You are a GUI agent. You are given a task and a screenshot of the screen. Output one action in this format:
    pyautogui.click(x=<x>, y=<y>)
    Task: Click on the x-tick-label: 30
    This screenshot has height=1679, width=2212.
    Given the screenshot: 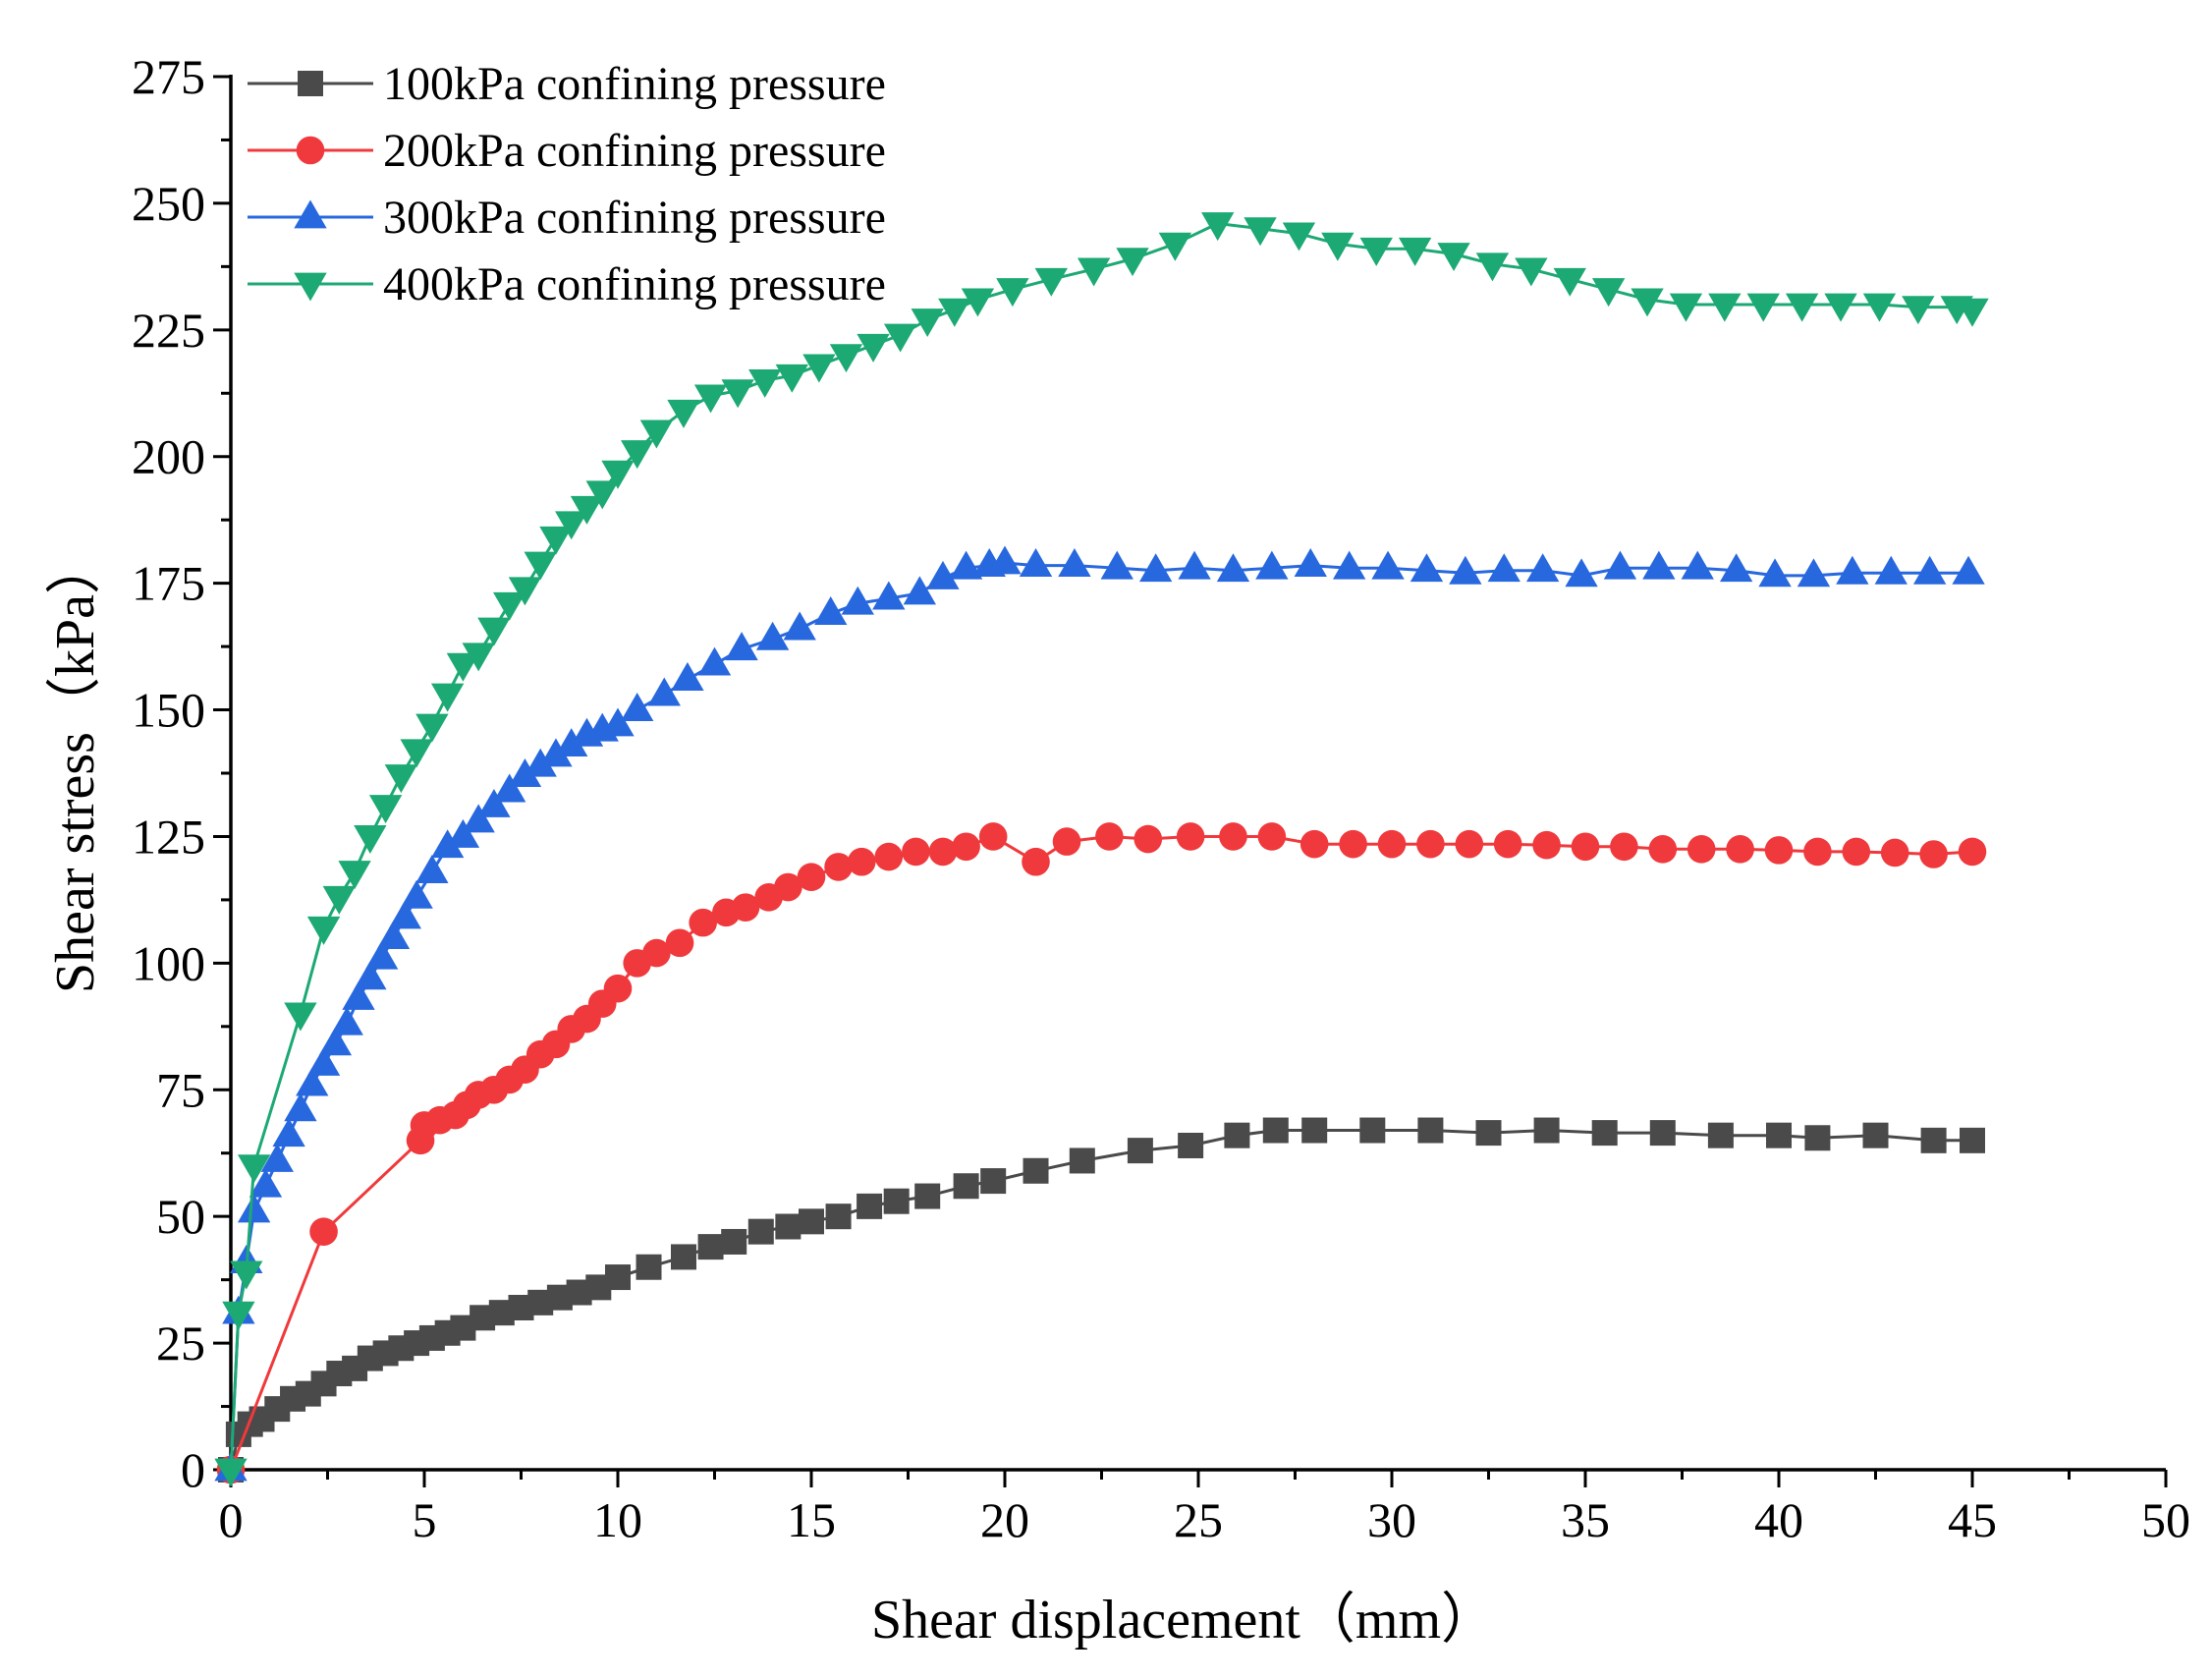 What is the action you would take?
    pyautogui.click(x=1391, y=1519)
    